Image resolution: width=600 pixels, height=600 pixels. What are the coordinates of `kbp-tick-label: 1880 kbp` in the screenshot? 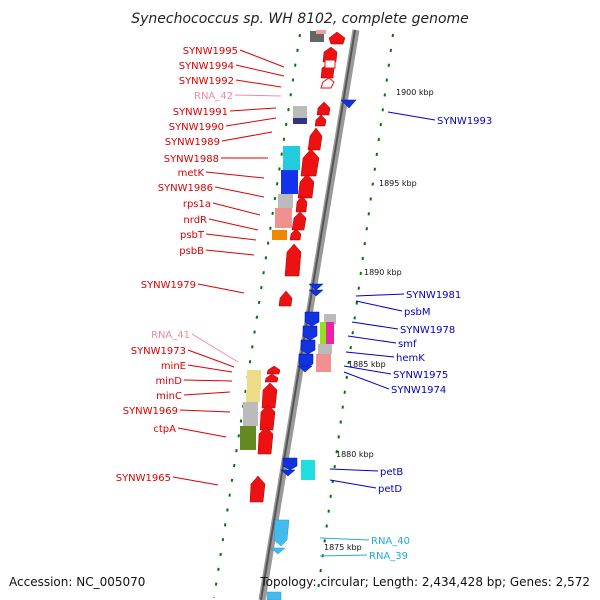 It's located at (355, 454).